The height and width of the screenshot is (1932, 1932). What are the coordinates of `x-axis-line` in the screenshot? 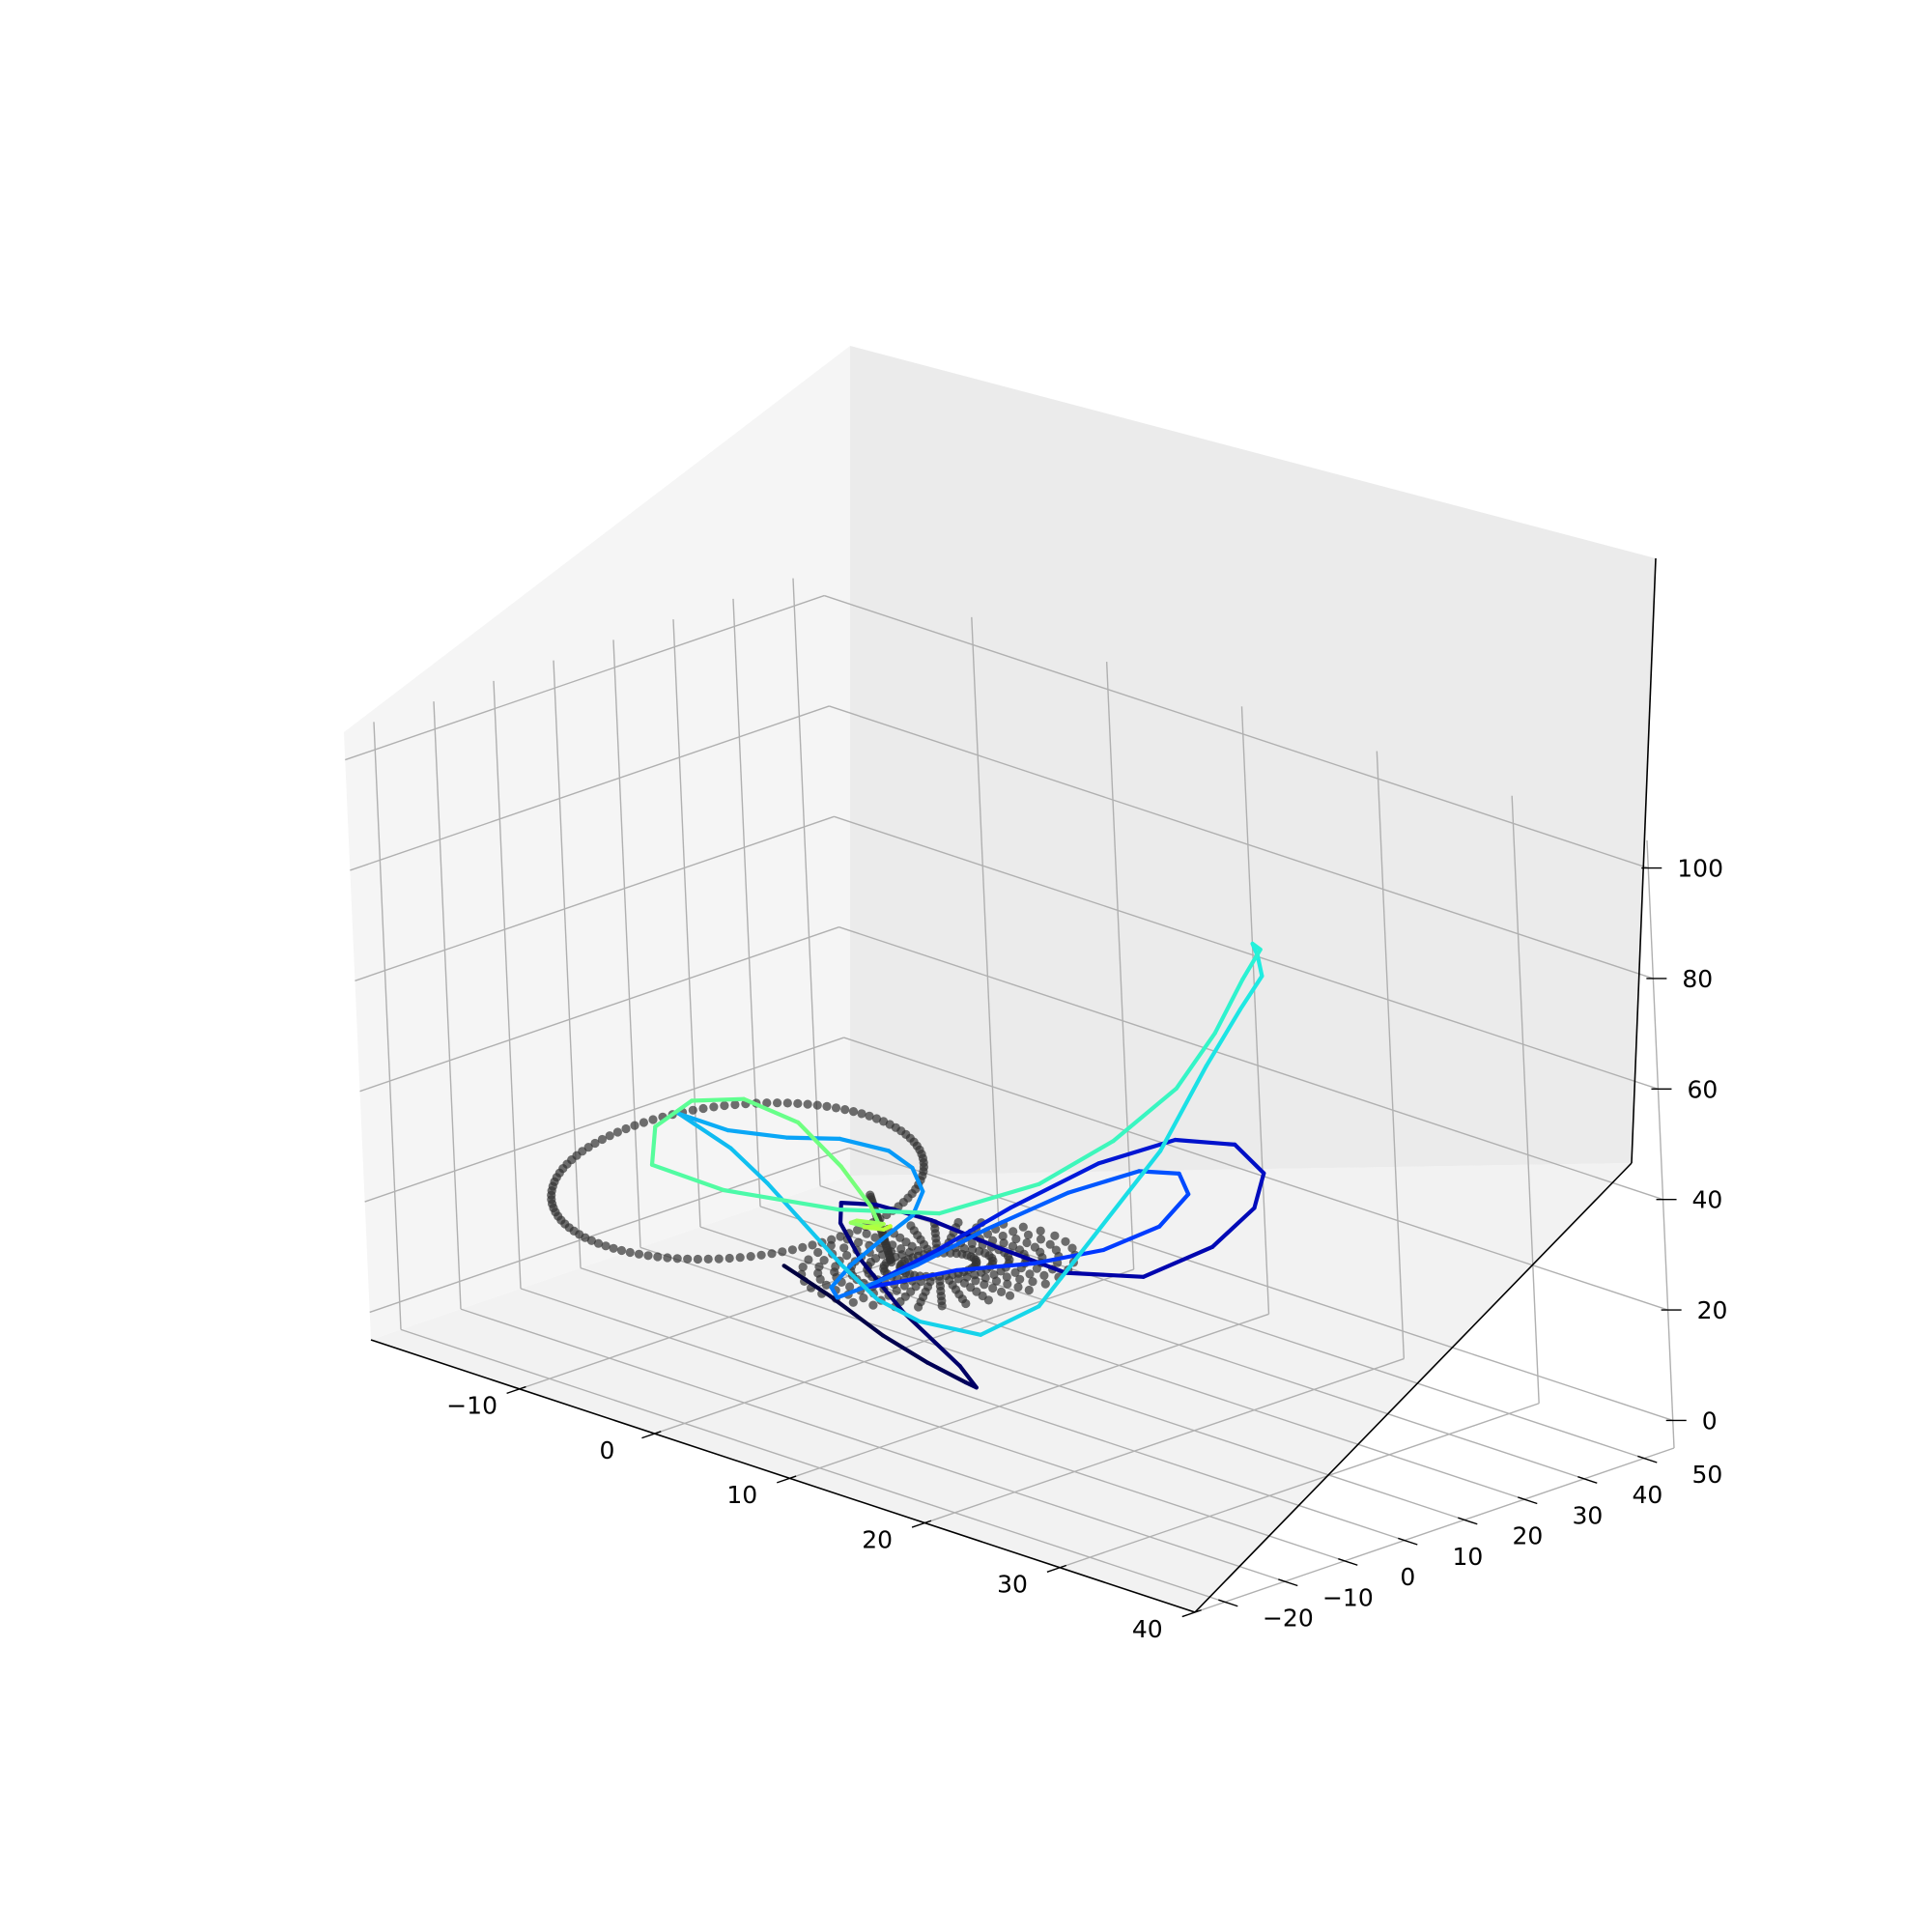 It's located at (783, 1476).